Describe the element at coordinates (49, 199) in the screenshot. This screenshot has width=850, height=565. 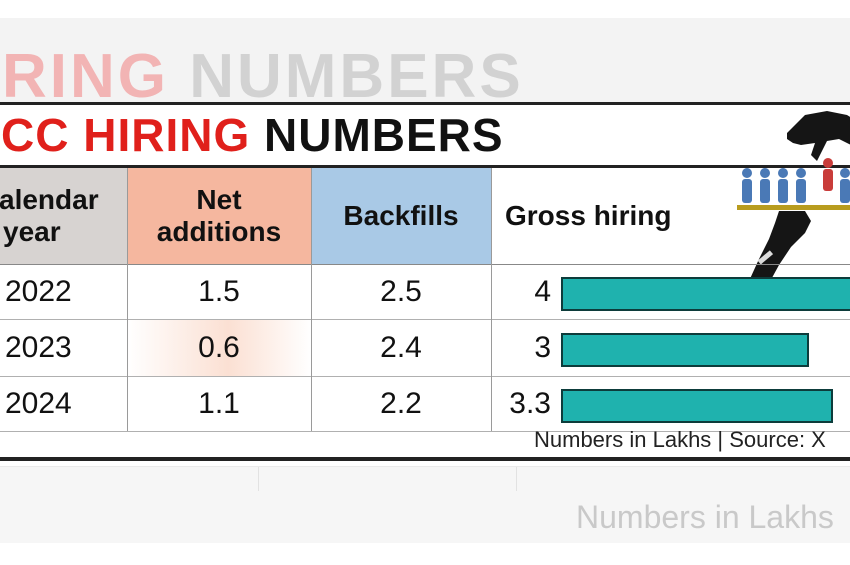
I see `header-year-line1: alendar` at that location.